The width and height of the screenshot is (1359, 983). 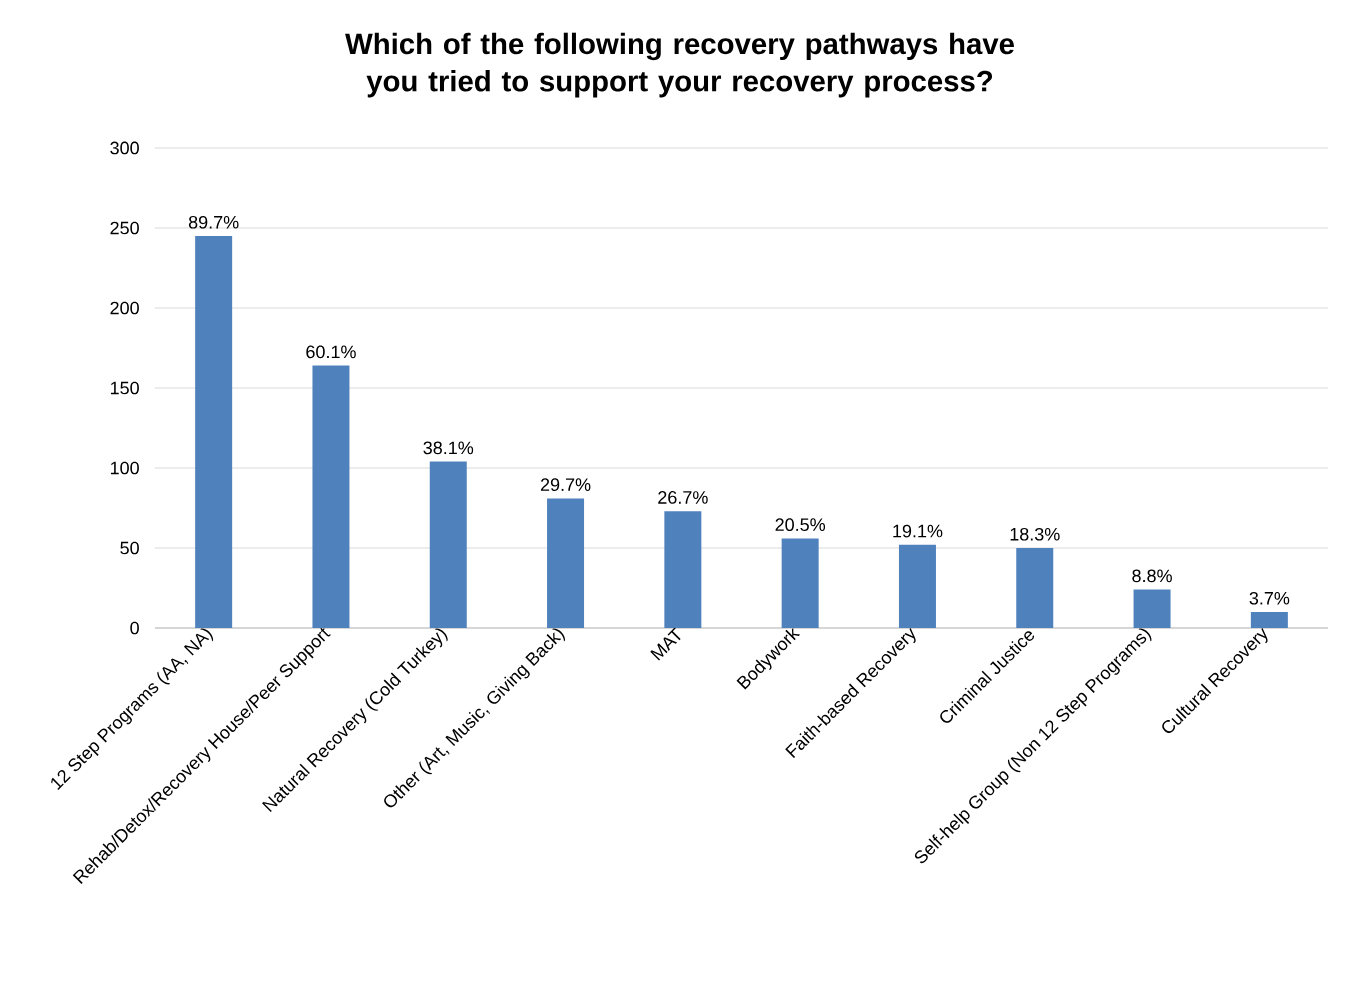 What do you see at coordinates (124, 228) in the screenshot?
I see `y-tick-label: 250` at bounding box center [124, 228].